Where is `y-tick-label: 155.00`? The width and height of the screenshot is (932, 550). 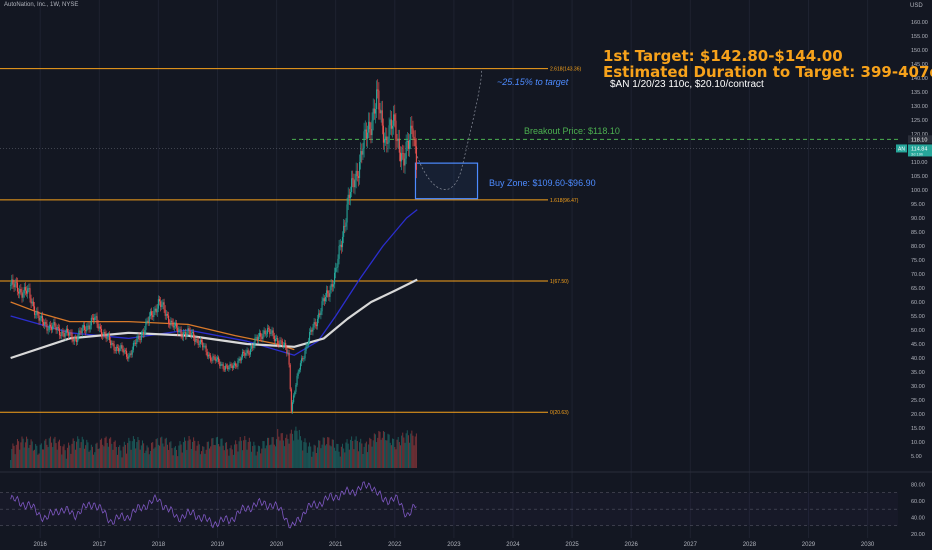
y-tick-label: 155.00 is located at coordinates (919, 37).